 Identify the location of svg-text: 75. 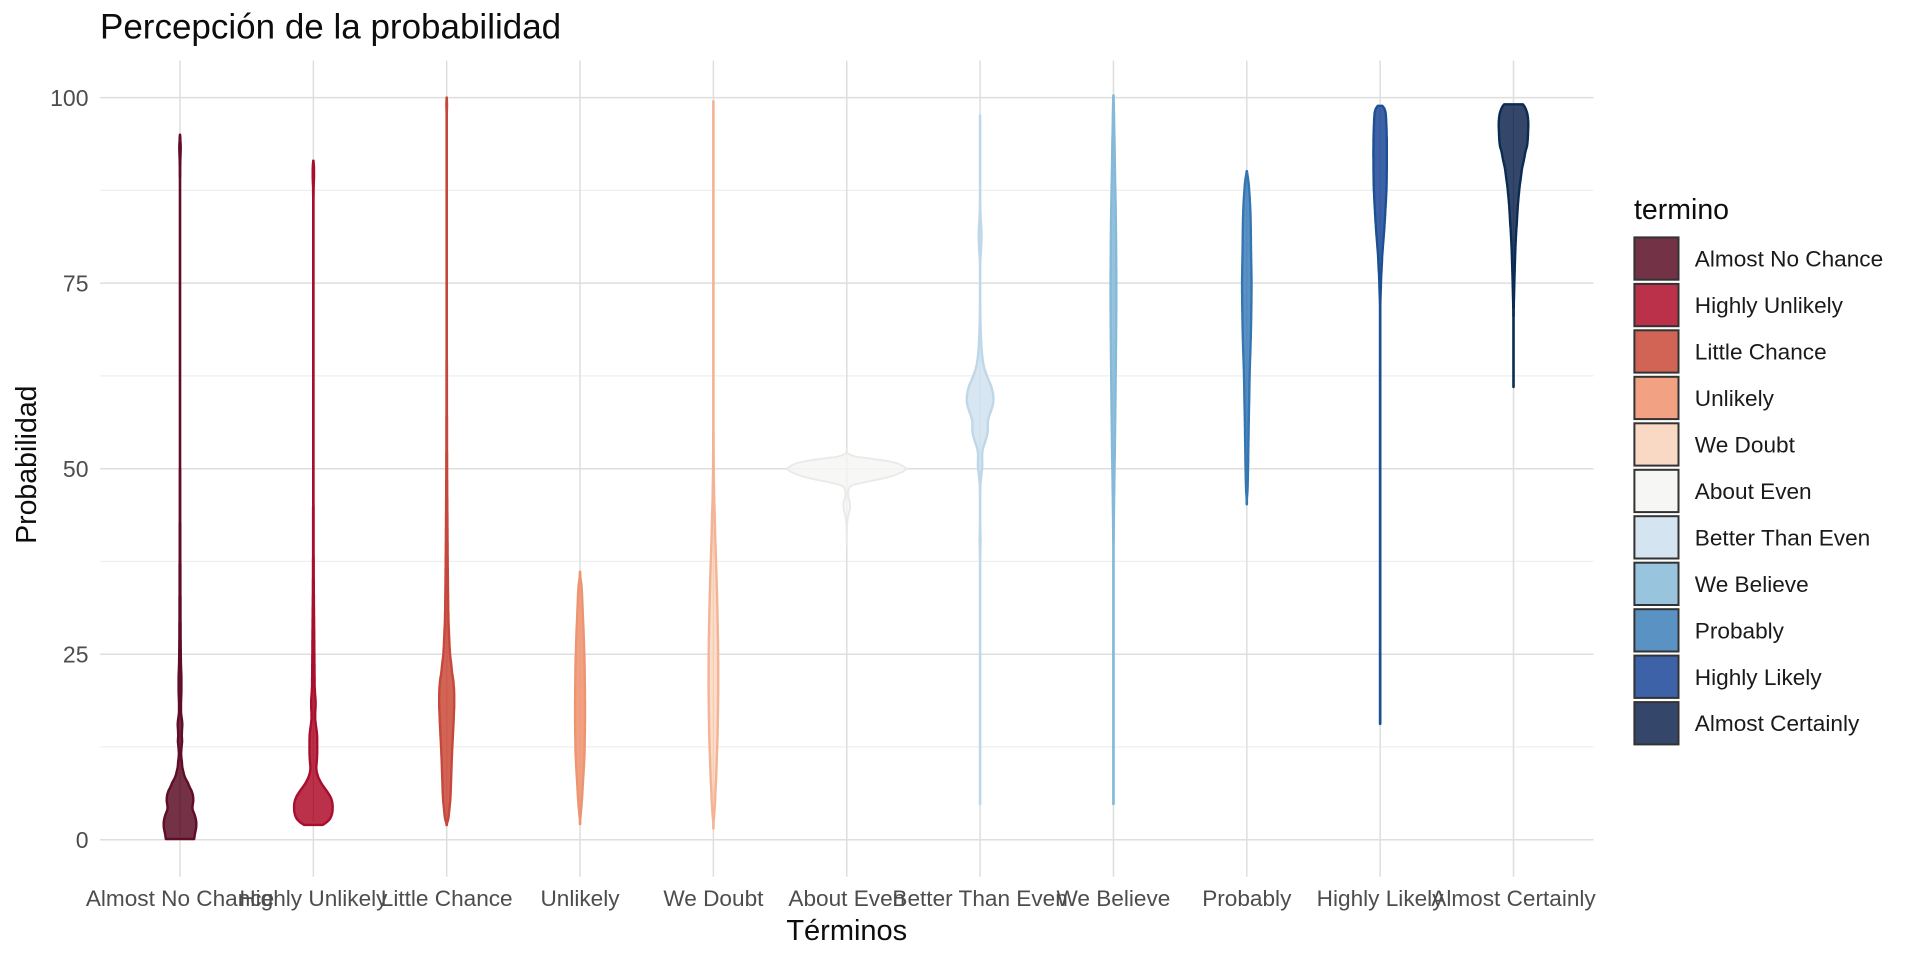
(76, 283).